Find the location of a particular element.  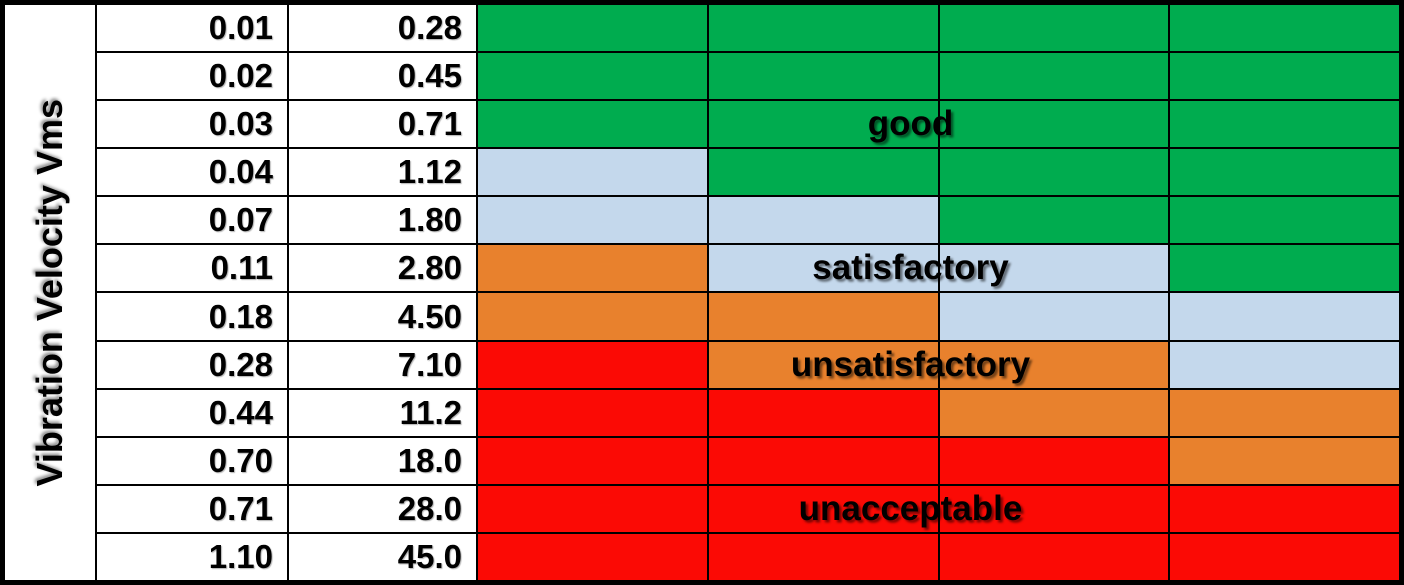

value-col2: 0.28 is located at coordinates (382, 28).